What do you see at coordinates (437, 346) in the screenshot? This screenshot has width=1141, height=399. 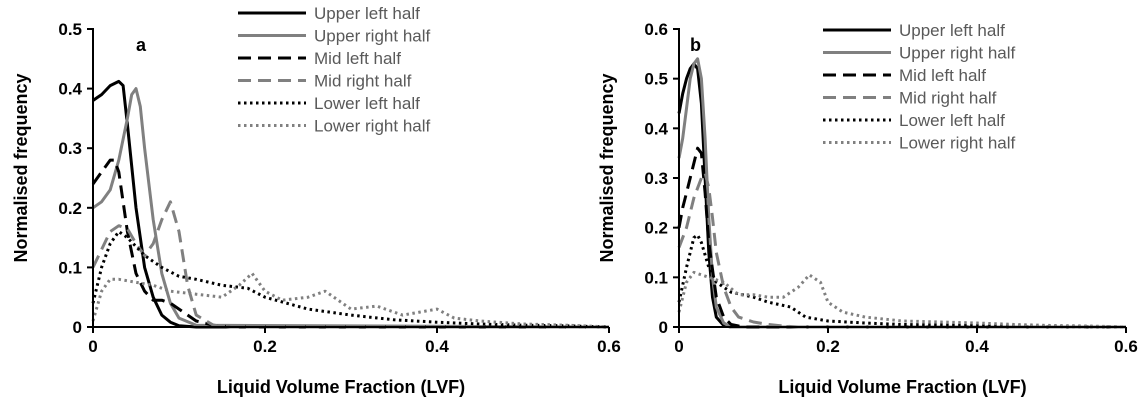 I see `chart-a-x-tick-label: 0.4` at bounding box center [437, 346].